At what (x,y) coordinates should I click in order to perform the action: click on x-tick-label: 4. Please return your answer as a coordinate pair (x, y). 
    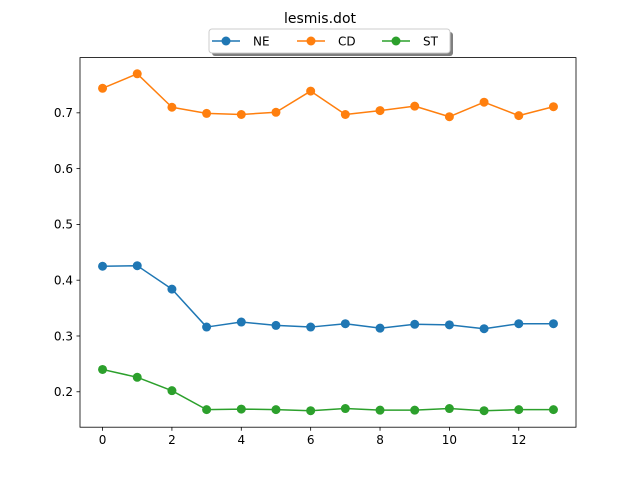
    Looking at the image, I should click on (241, 440).